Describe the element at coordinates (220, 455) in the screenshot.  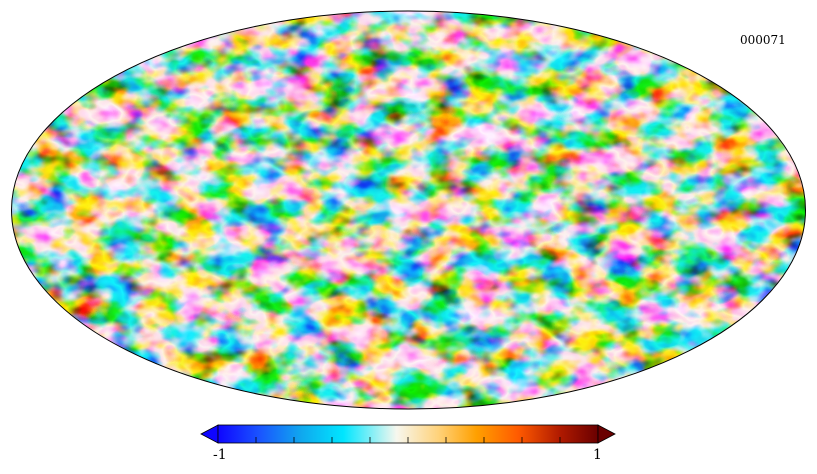
I see `colorbar-min-label: -1` at that location.